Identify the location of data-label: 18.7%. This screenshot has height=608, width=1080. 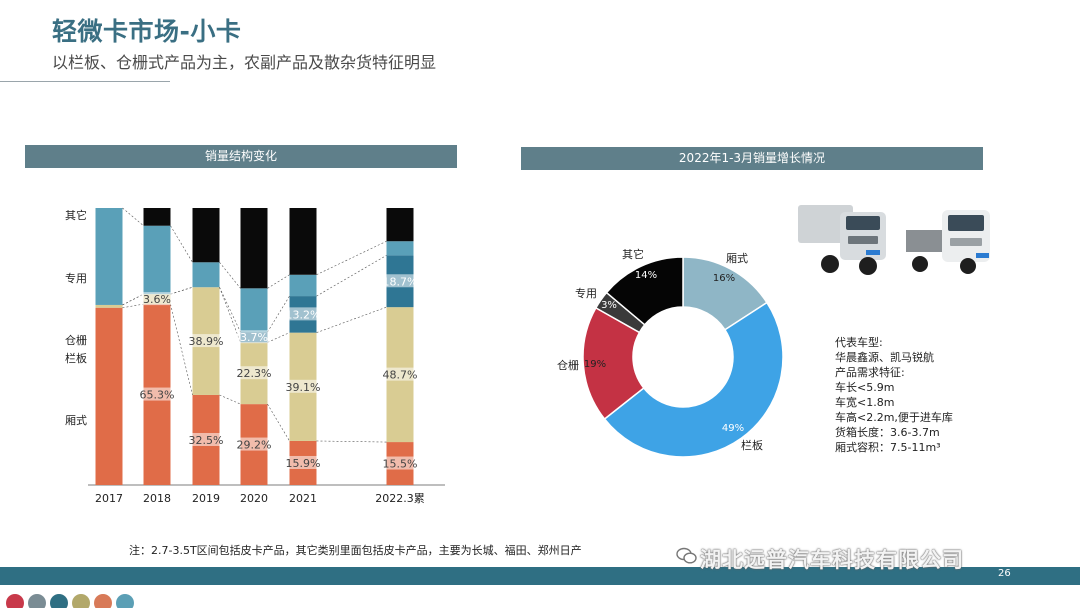
(400, 281).